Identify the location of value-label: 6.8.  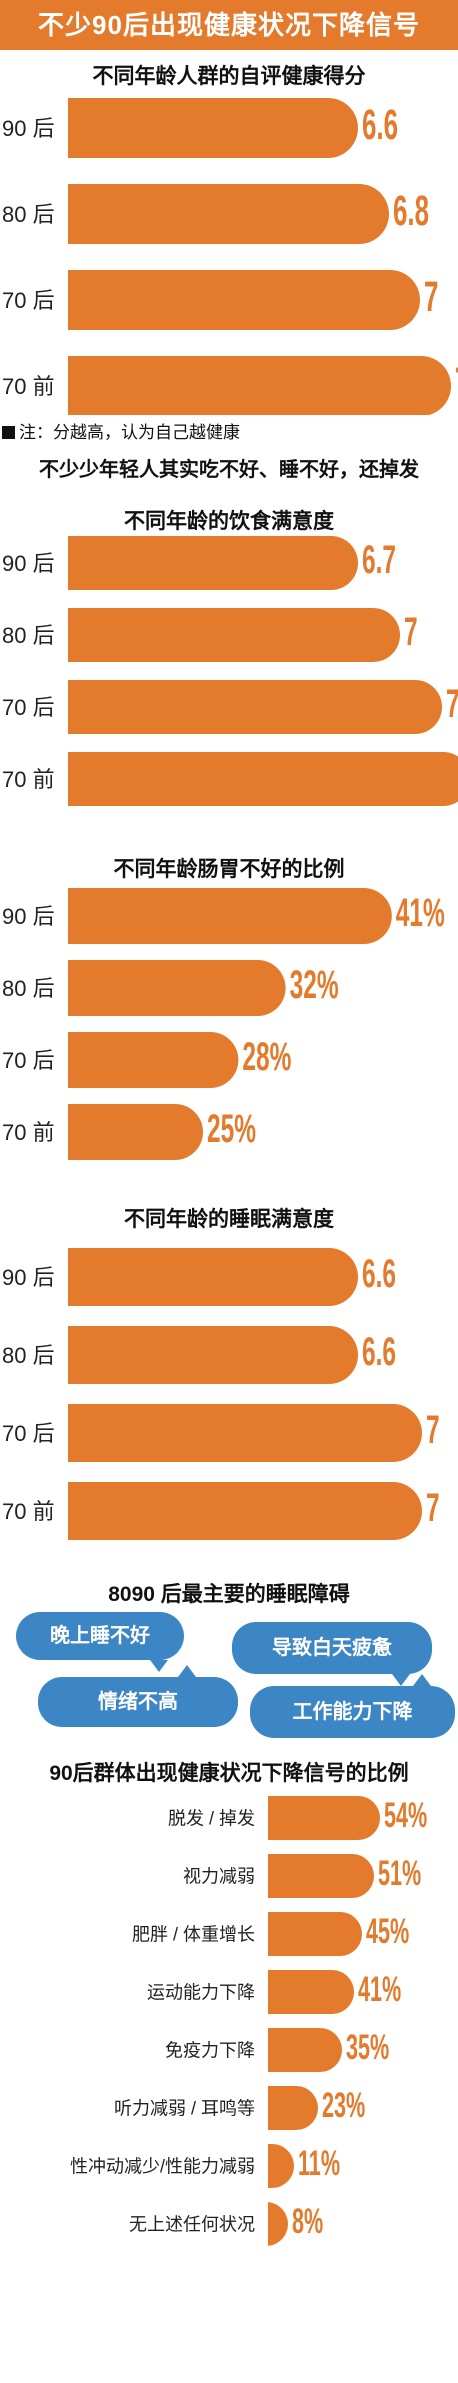
(411, 210).